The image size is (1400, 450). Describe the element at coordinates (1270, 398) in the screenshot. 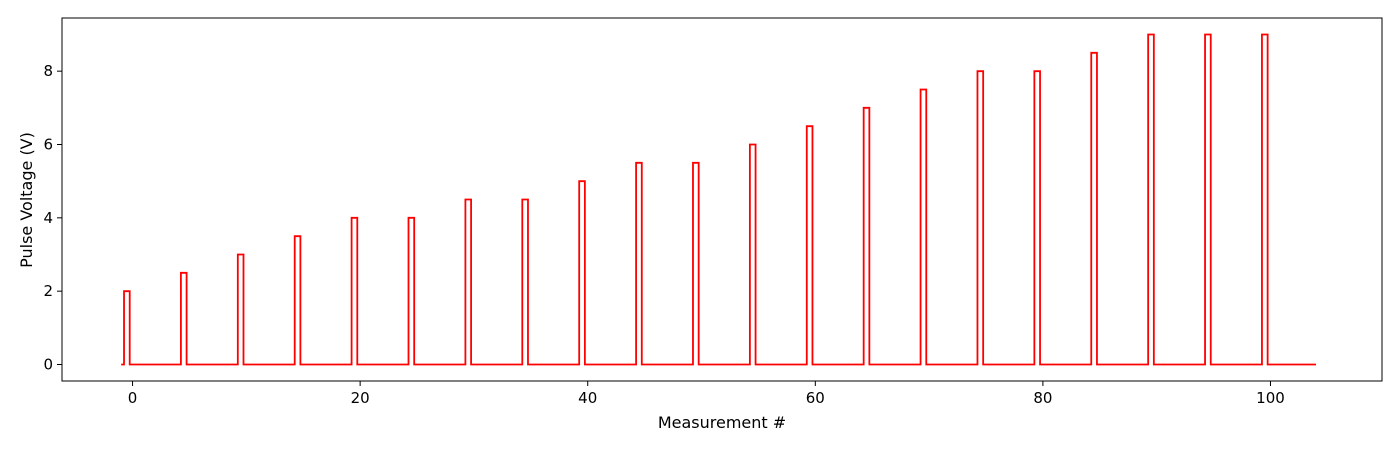

I see `x-tick-label: 100` at that location.